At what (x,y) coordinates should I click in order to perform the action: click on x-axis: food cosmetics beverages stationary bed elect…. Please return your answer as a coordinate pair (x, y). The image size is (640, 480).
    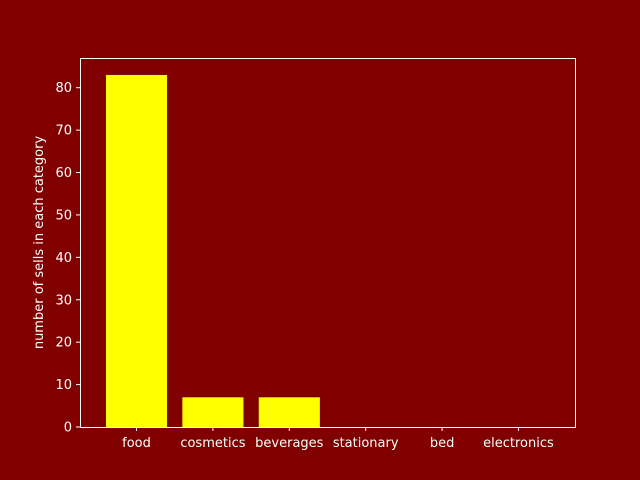
    Looking at the image, I should click on (338, 439).